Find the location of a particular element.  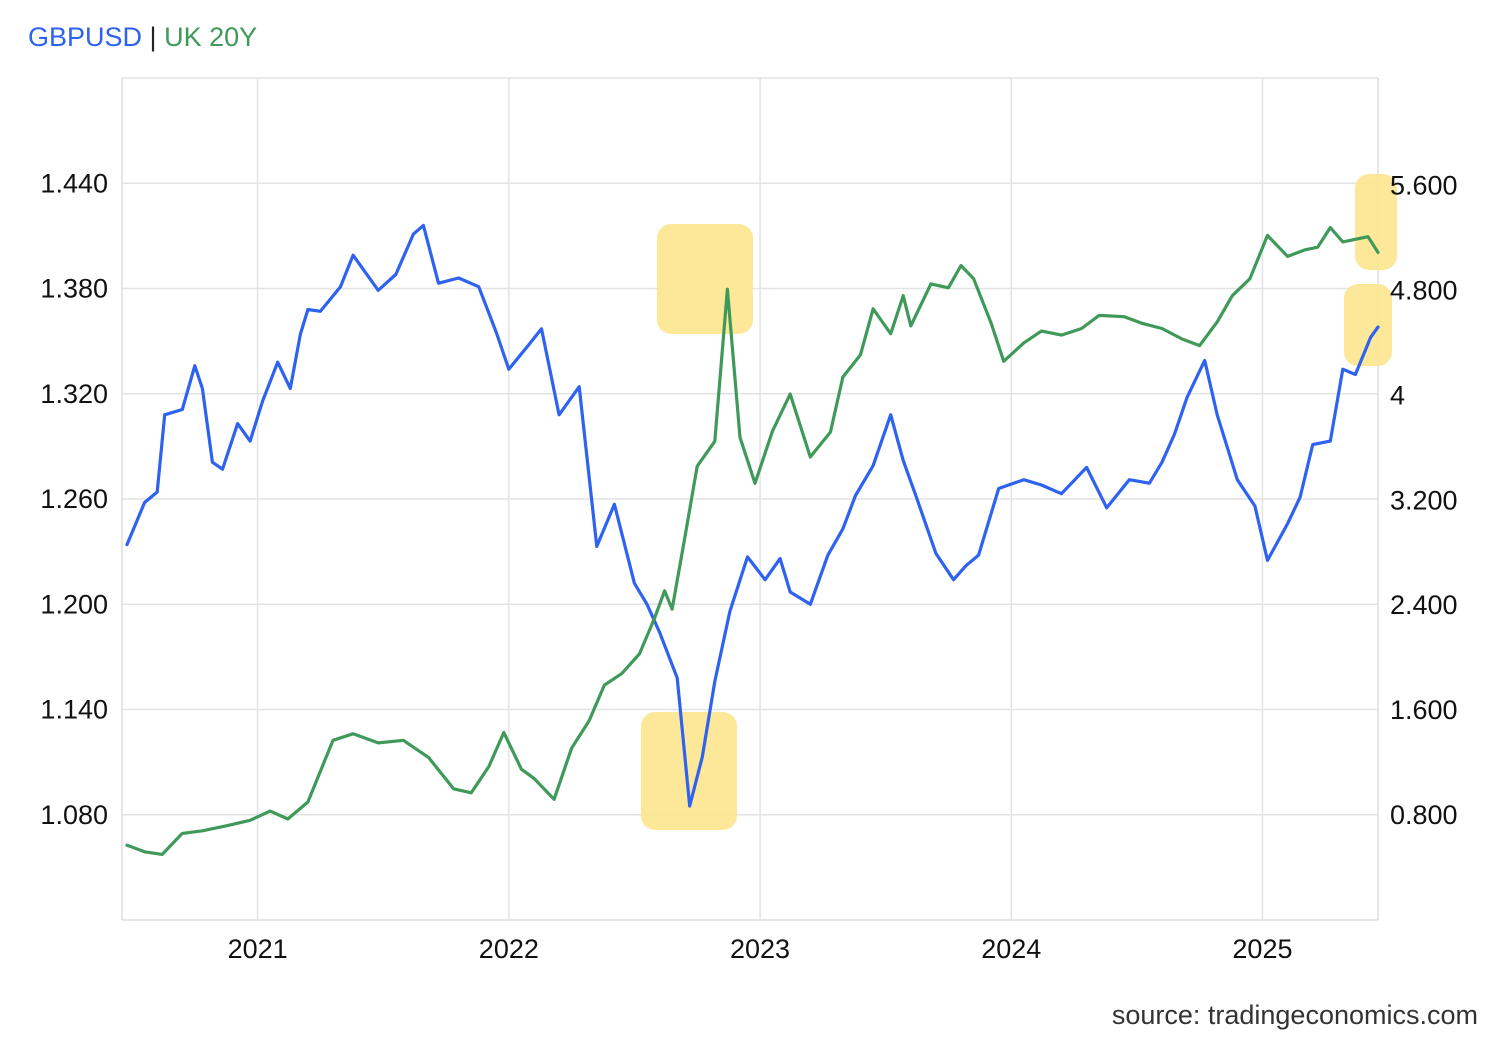

y-right-tick-label: 4 is located at coordinates (1397, 395).